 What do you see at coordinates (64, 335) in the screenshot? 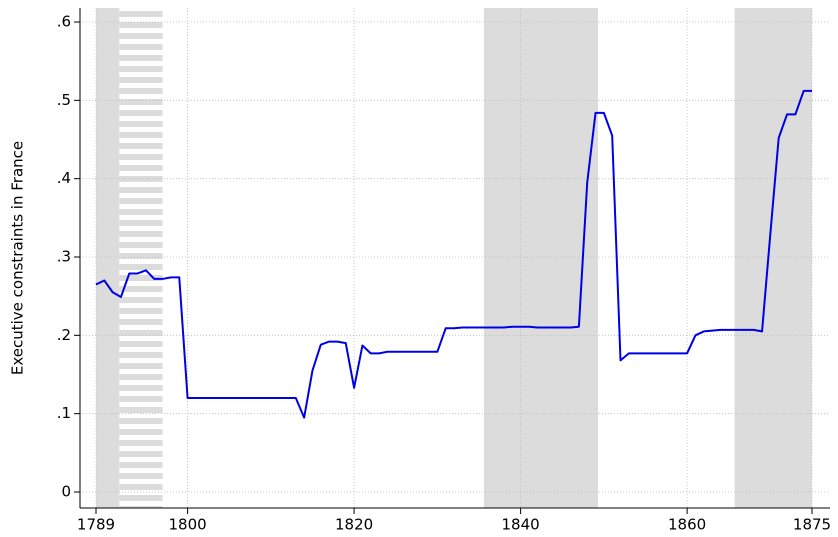
I see `y-tick-label: .2` at bounding box center [64, 335].